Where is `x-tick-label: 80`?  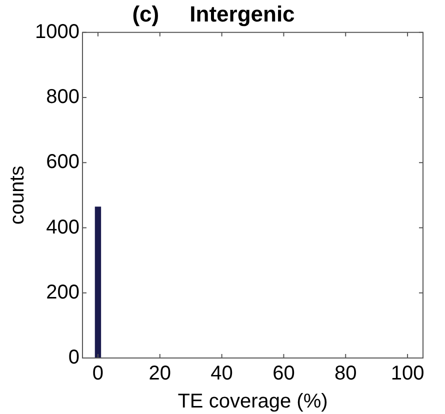 x-tick-label: 80 is located at coordinates (345, 373).